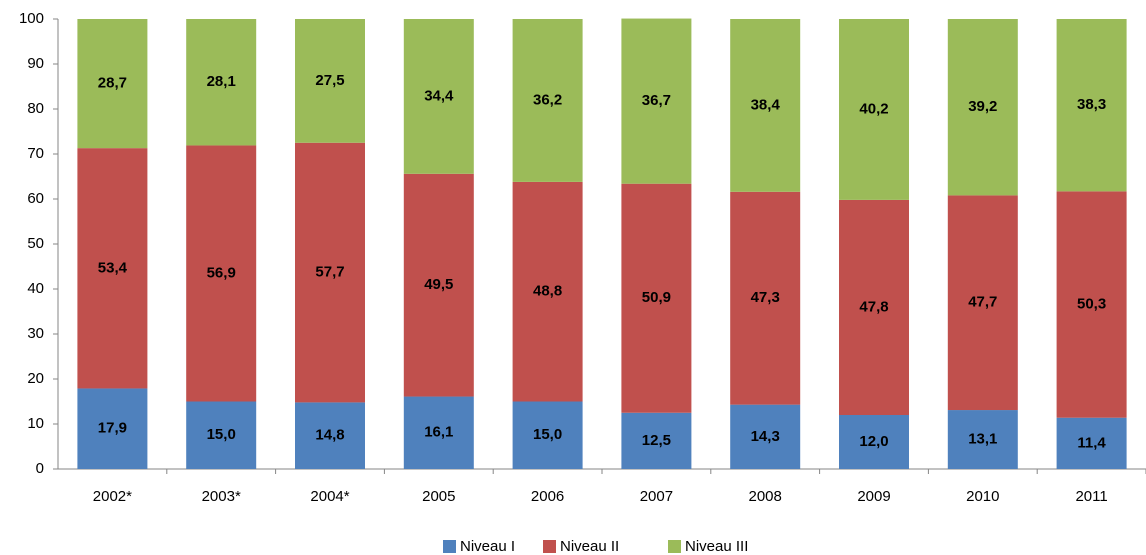 The image size is (1146, 555). Describe the element at coordinates (35, 243) in the screenshot. I see `y-tick-label: 50` at that location.